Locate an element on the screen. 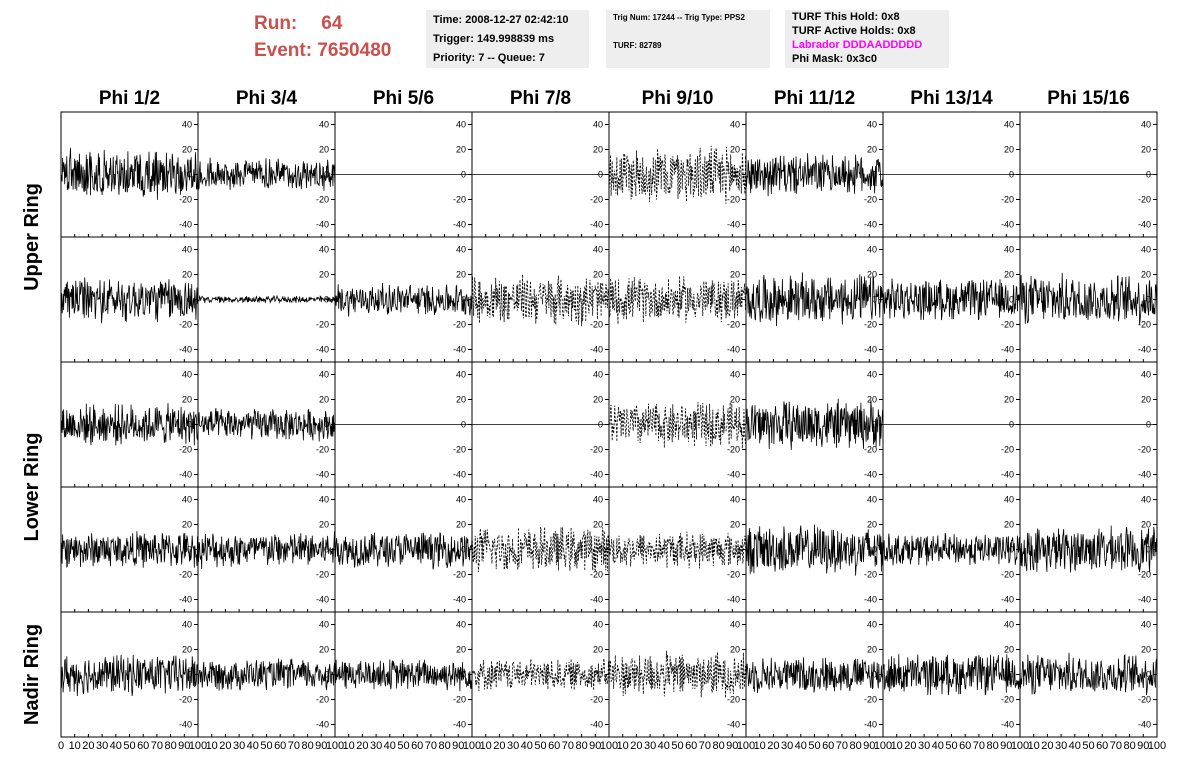 The image size is (1196, 772). event-label: Event: is located at coordinates (283, 50).